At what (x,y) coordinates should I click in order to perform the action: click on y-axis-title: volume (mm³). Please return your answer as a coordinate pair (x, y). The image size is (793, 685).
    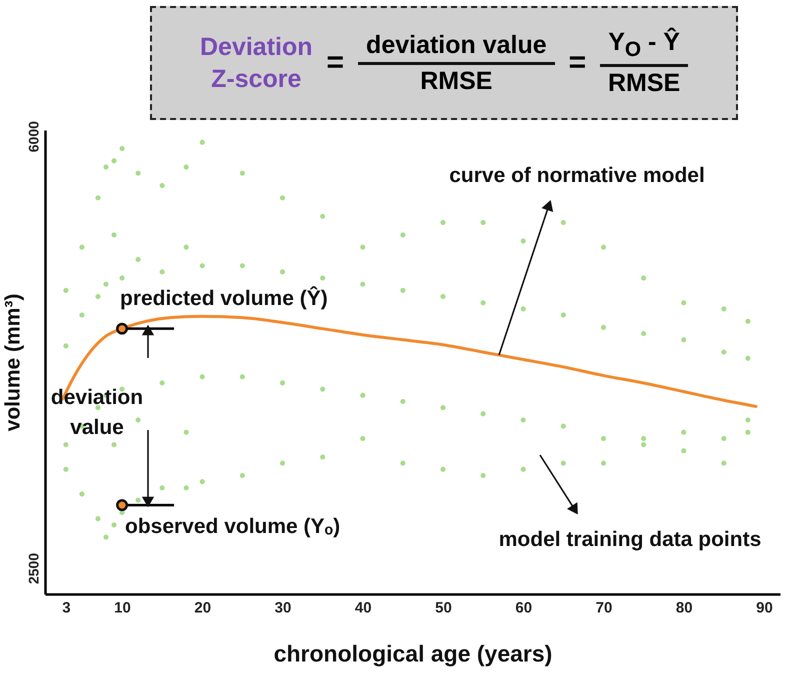
    Looking at the image, I should click on (13, 363).